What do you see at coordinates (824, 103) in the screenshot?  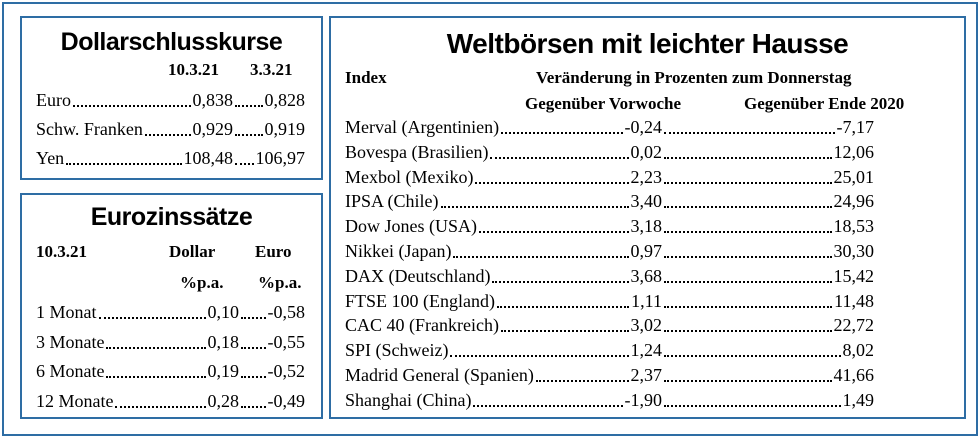 I see `welt-col-header-2: Gegenüber Ende 2020` at bounding box center [824, 103].